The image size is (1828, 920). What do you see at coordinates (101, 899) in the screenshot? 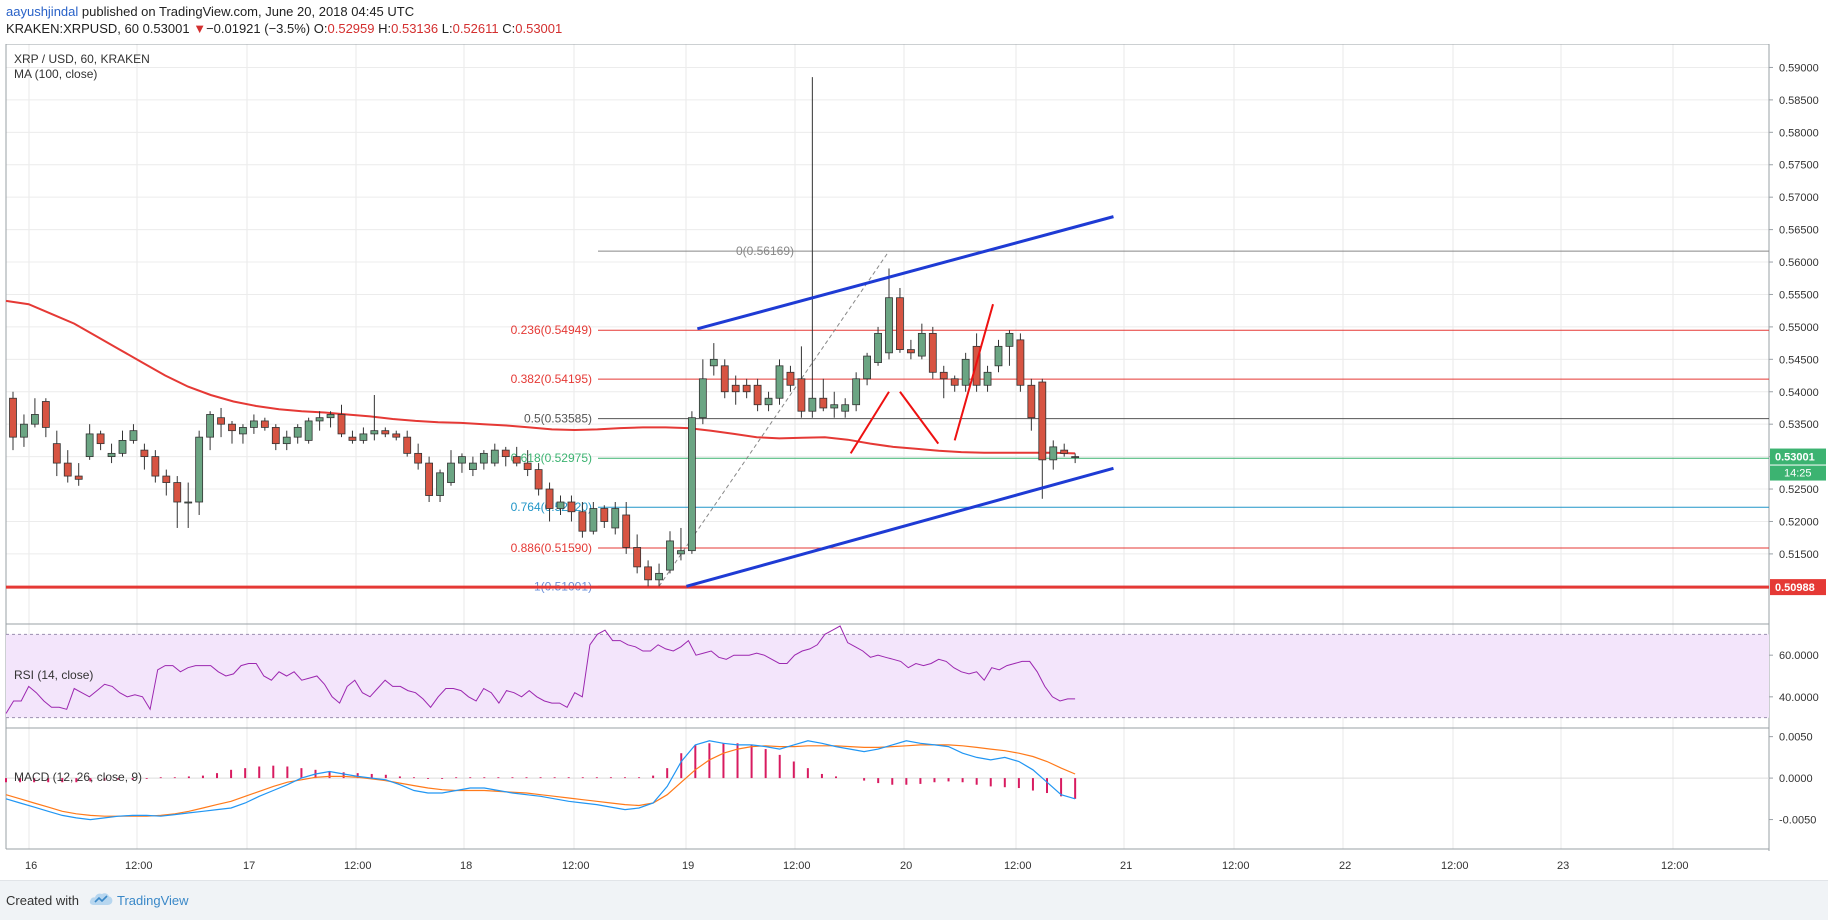
I see `tradingview-cloud-icon` at bounding box center [101, 899].